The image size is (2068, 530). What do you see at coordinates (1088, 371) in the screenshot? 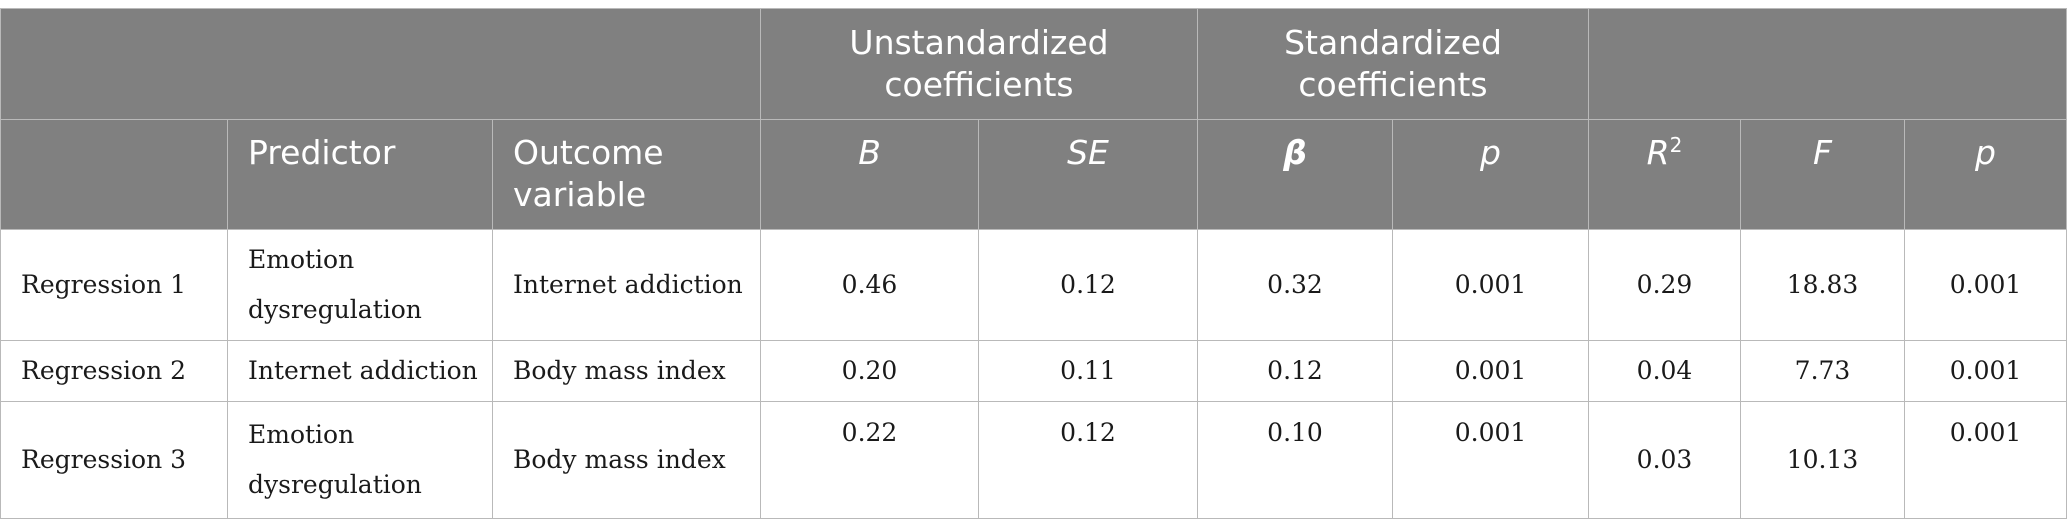
I see `se-cell: 0.11` at bounding box center [1088, 371].